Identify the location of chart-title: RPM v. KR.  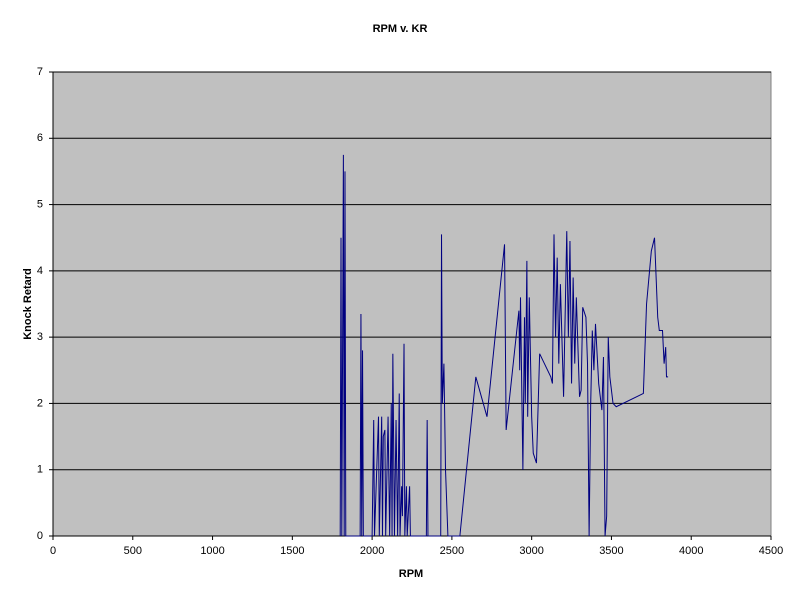
(400, 29).